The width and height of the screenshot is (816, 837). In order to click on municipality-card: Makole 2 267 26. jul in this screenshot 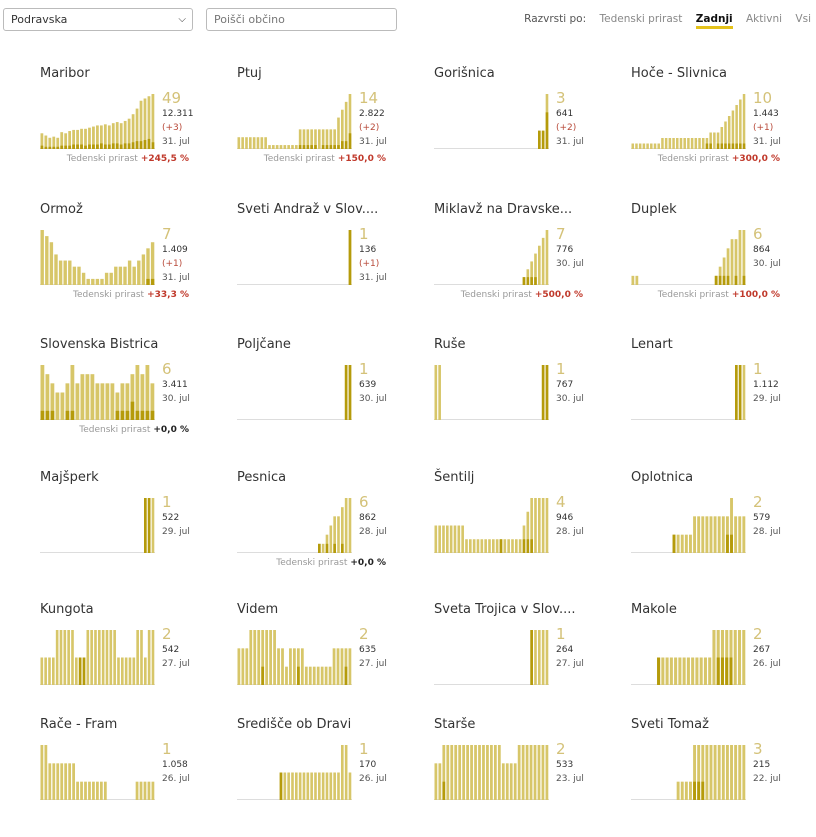, I will do `click(721, 662)`.